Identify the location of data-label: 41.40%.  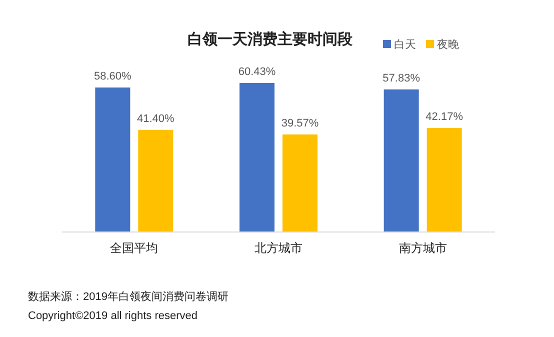
(156, 118).